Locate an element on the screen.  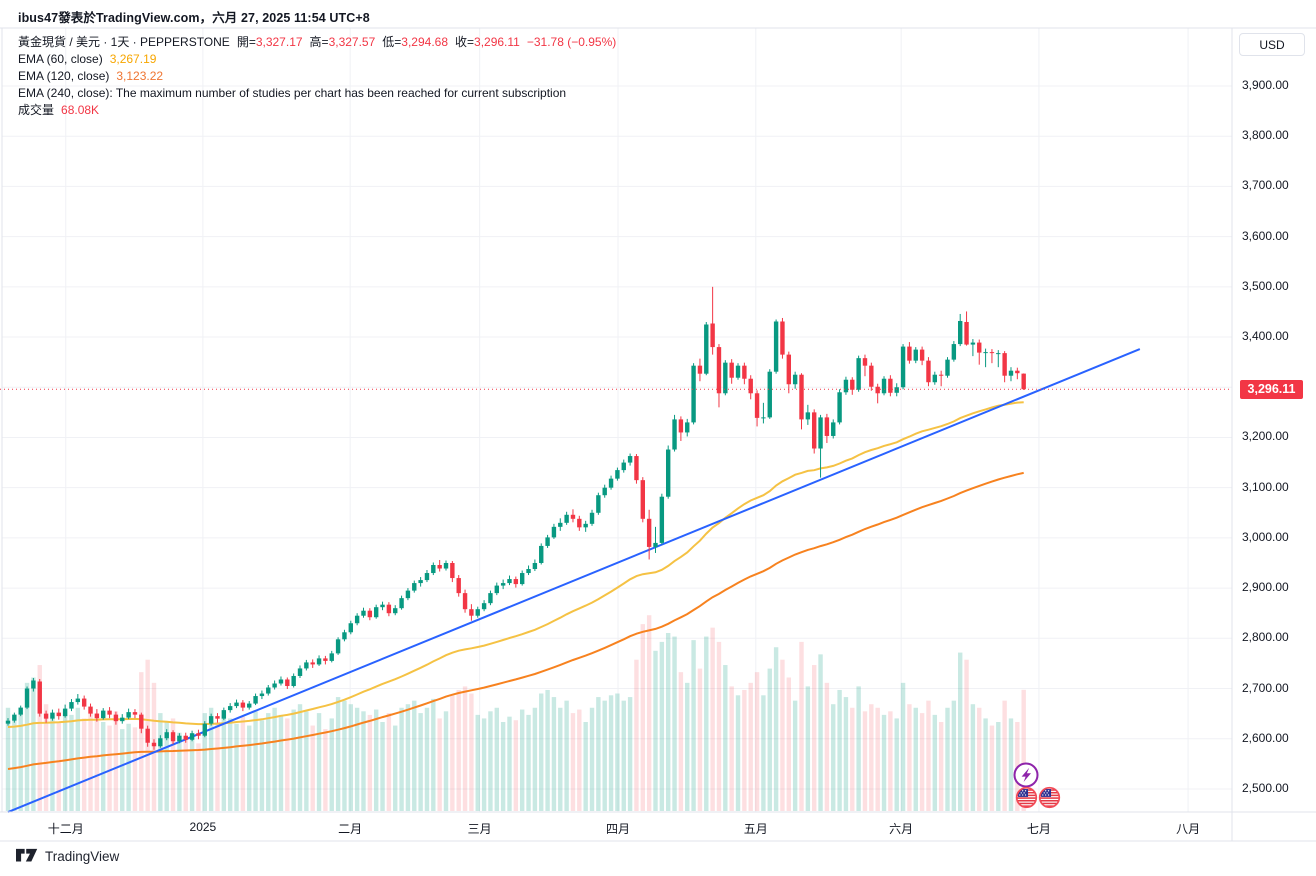
tradingview-logo: TradingView is located at coordinates (67, 856).